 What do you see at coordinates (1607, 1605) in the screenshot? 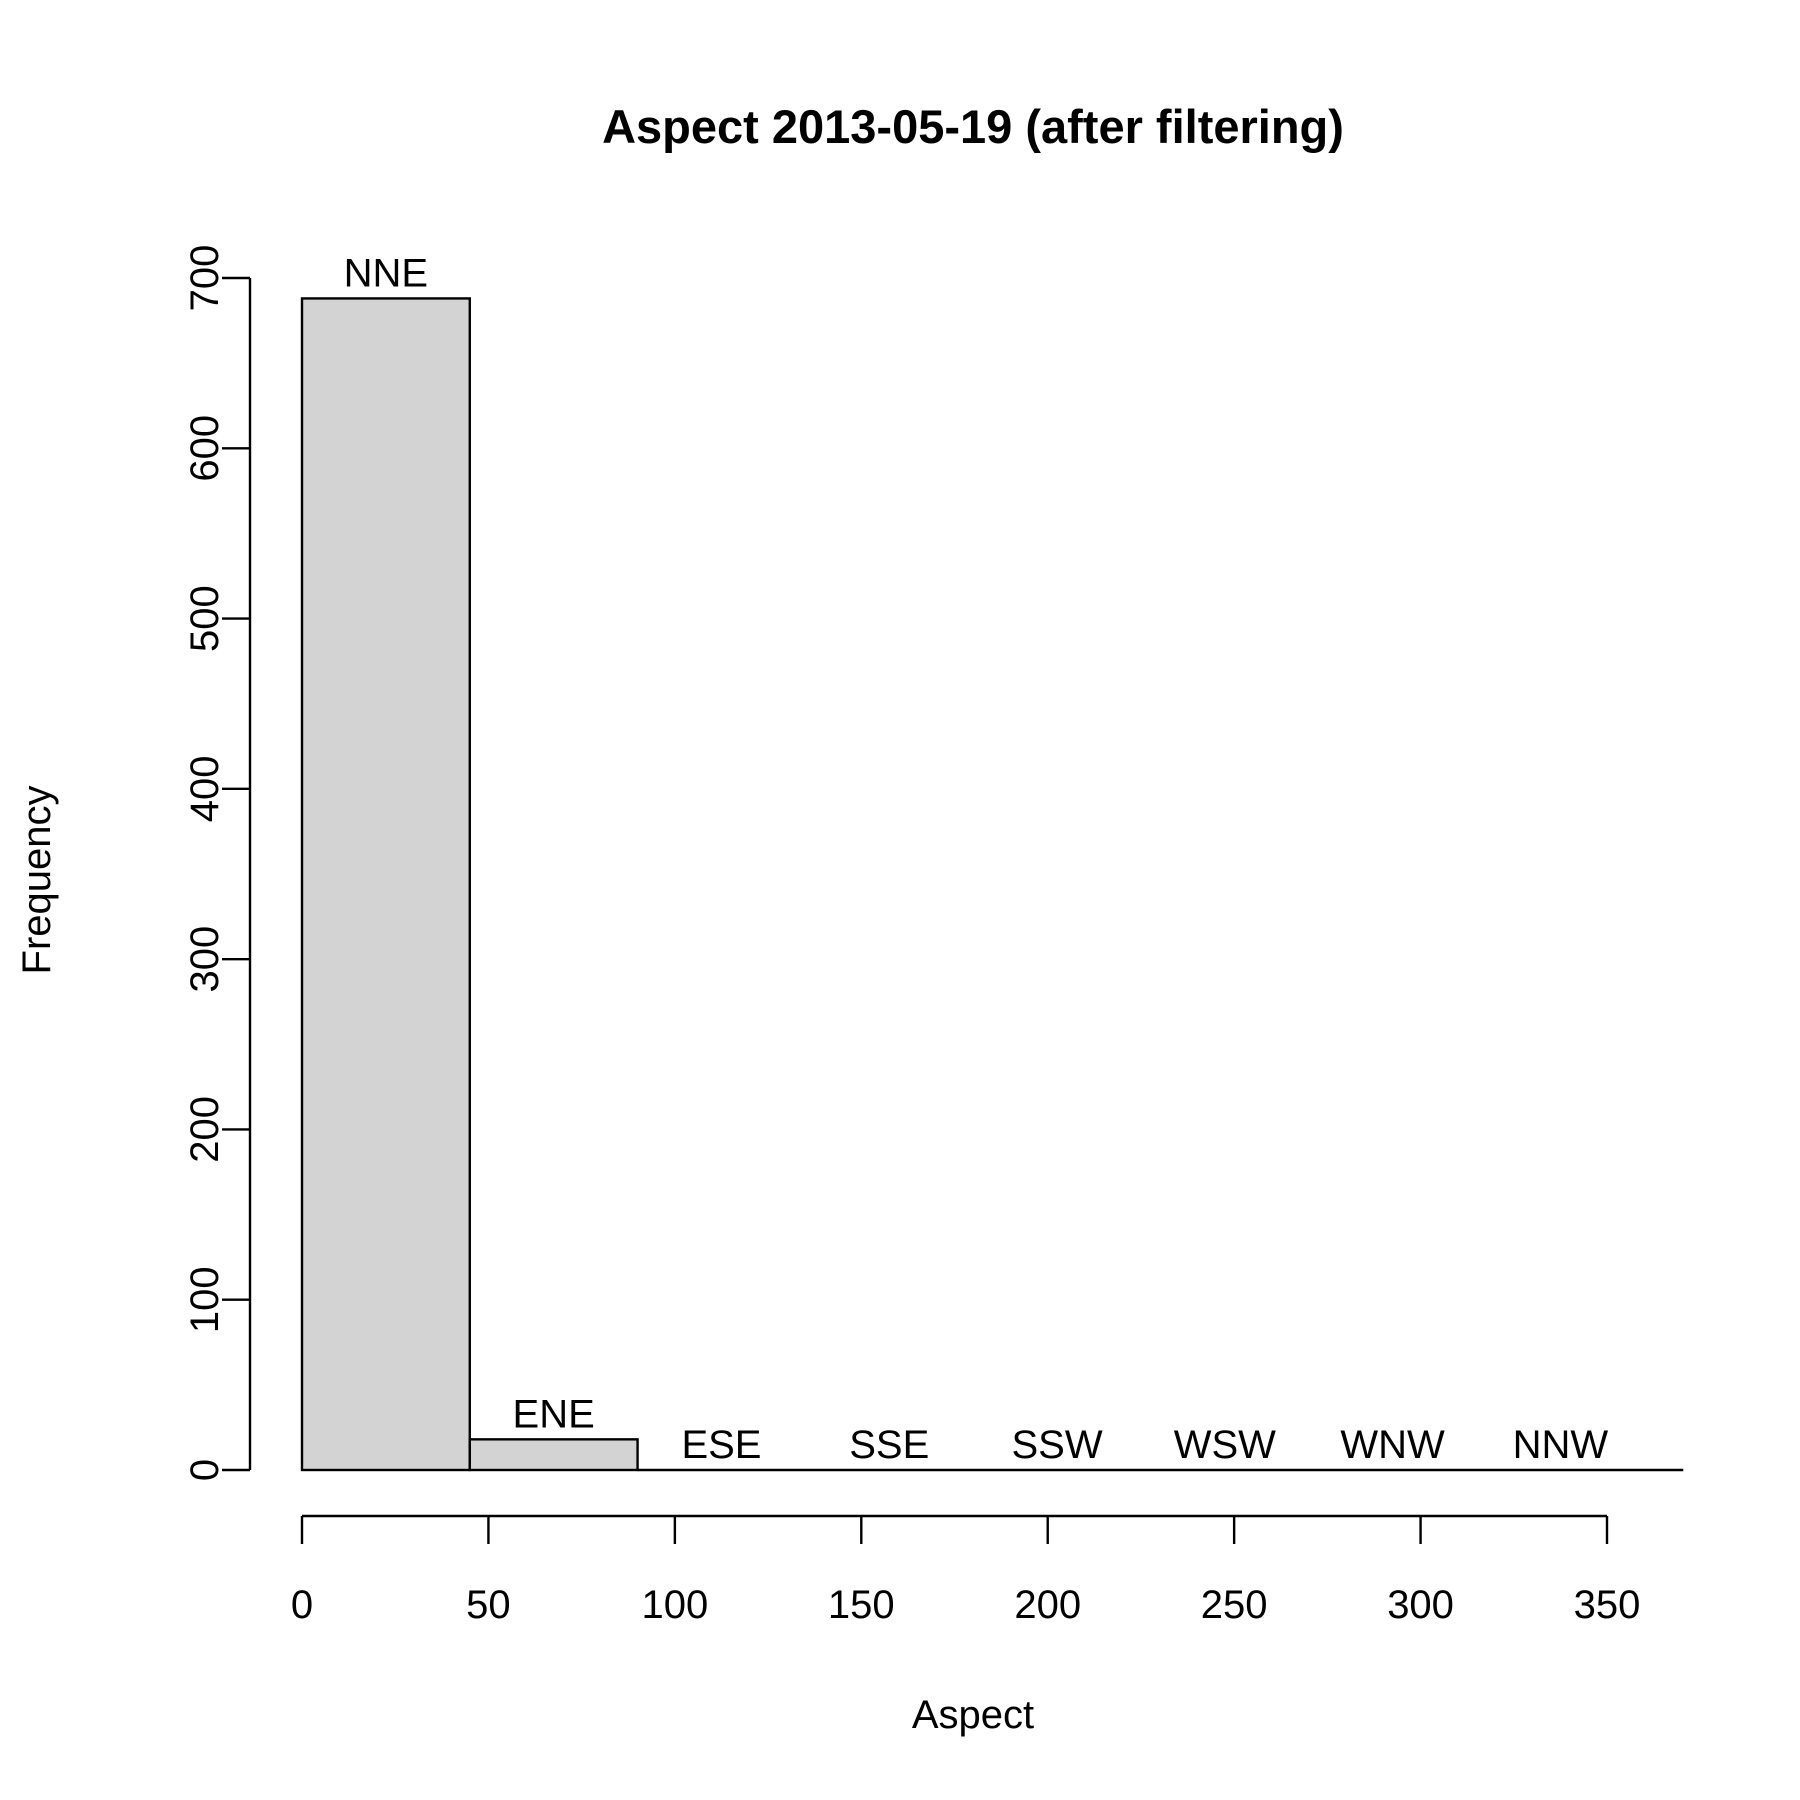
I see `x-tick-label: 350` at bounding box center [1607, 1605].